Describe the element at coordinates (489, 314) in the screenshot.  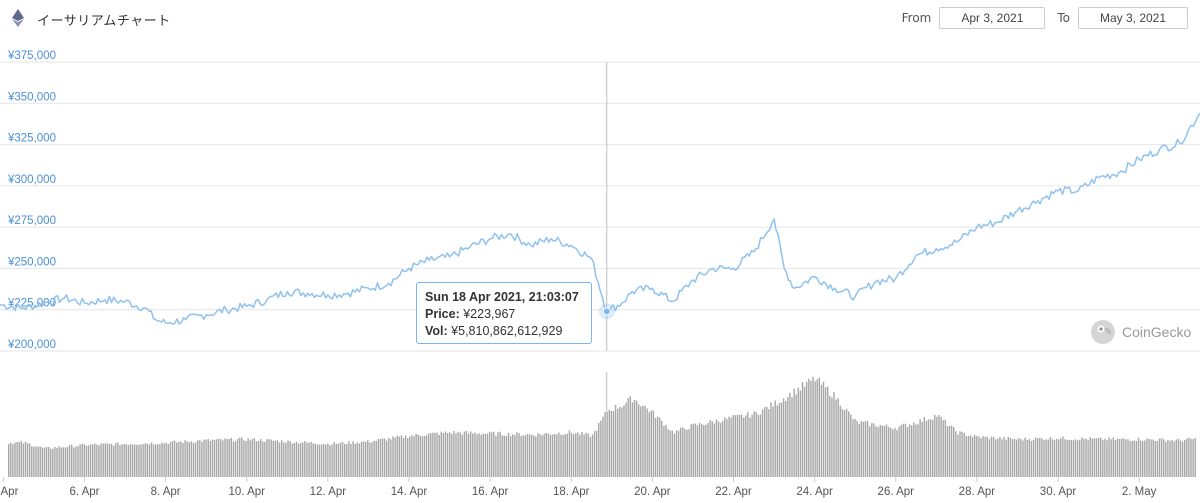
I see `tooltip-price-value: ¥223,967` at that location.